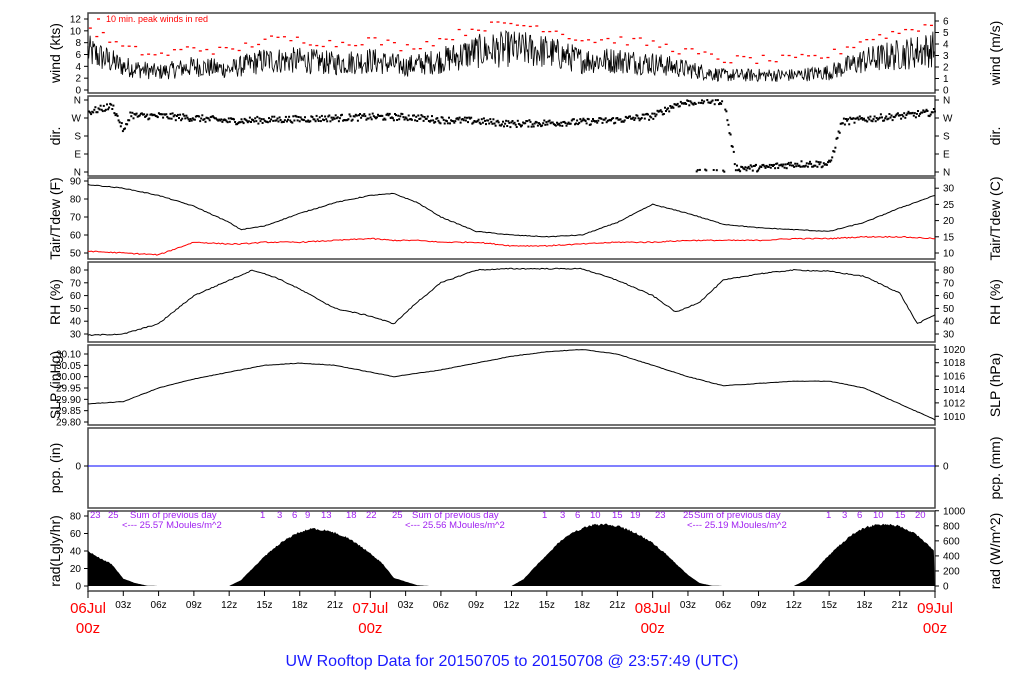  What do you see at coordinates (737, 515) in the screenshot?
I see `radiation-sum-label: Sum of previous day` at bounding box center [737, 515].